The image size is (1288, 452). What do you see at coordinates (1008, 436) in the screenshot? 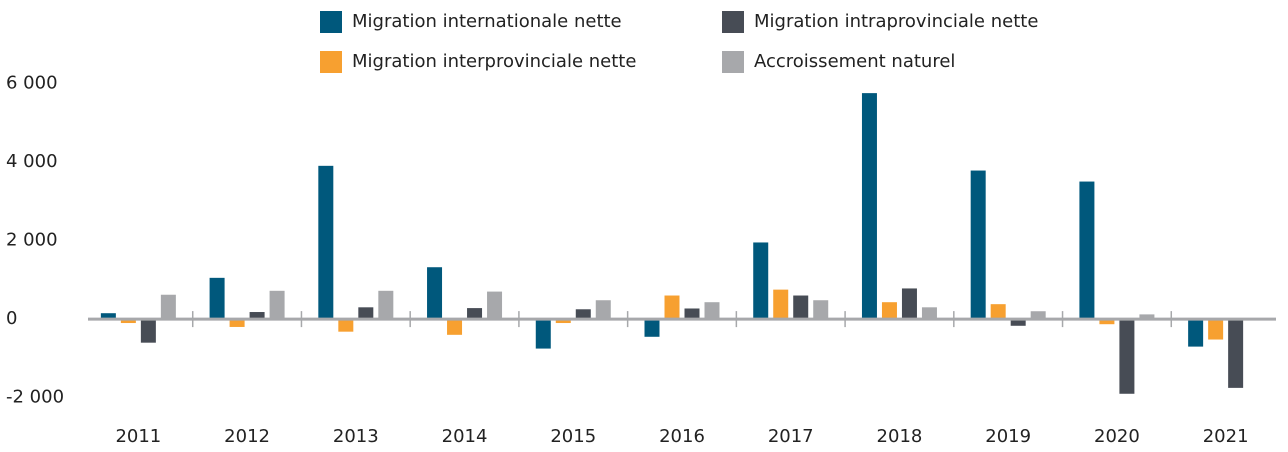
I see `x-tick-label: 2019` at bounding box center [1008, 436].